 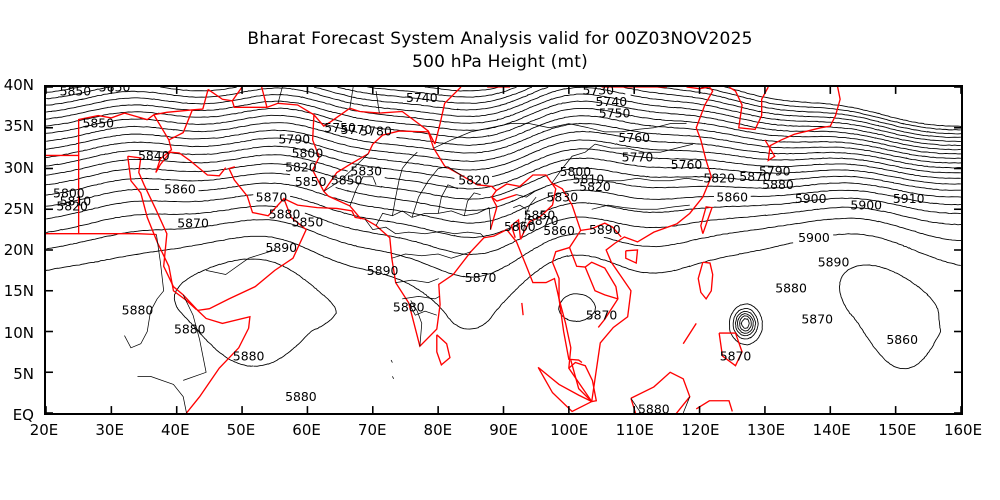 What do you see at coordinates (241, 430) in the screenshot?
I see `x-axis-tick-label: 50E` at bounding box center [241, 430].